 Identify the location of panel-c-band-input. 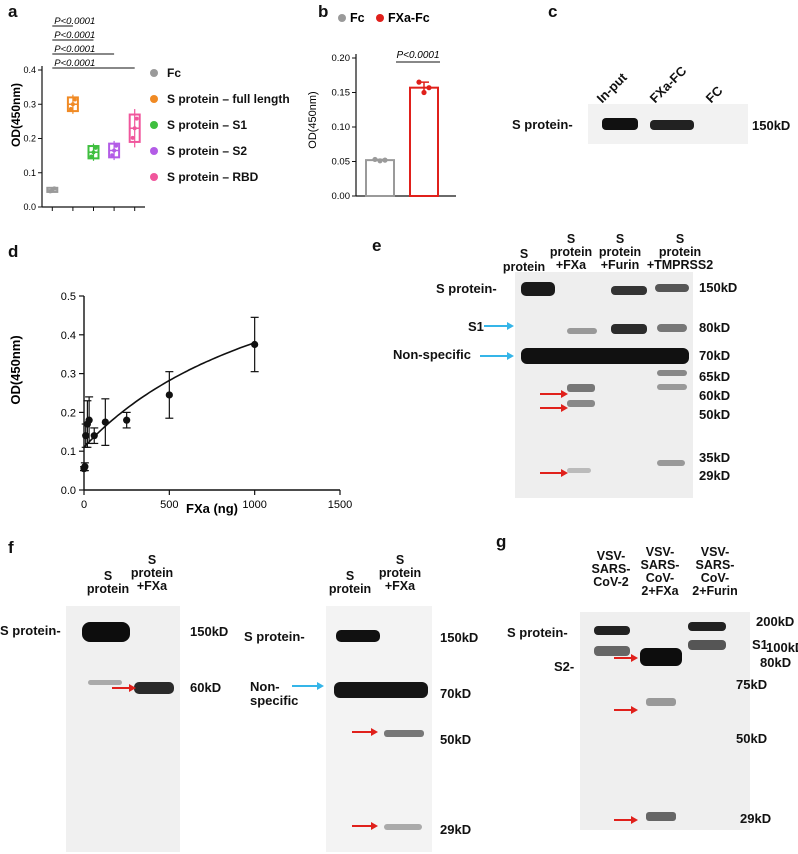
(620, 124).